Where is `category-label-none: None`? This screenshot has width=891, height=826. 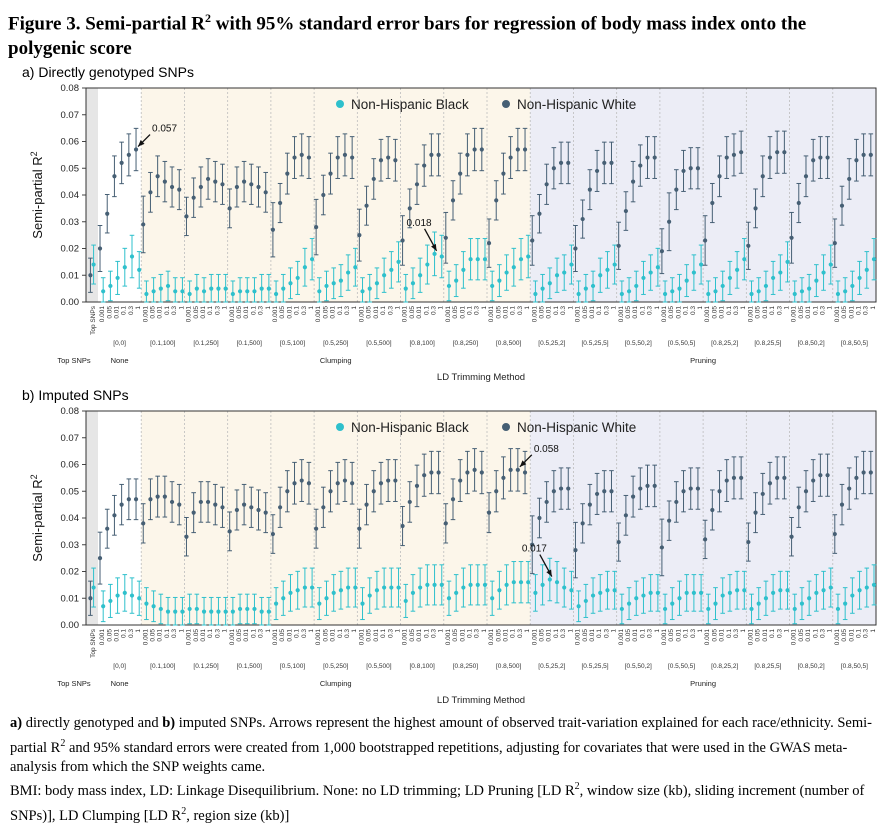 category-label-none: None is located at coordinates (120, 360).